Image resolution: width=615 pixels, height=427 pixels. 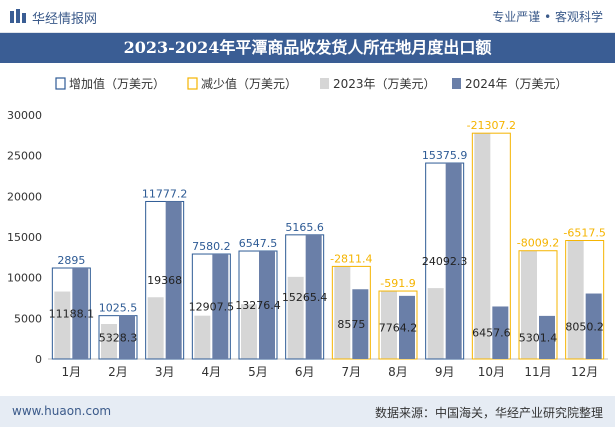 I want to click on value-label-2024: 11188.1, so click(x=72, y=314).